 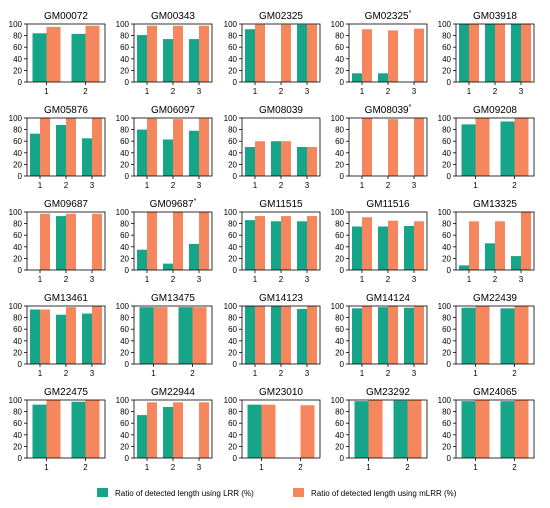 What do you see at coordinates (66, 110) in the screenshot?
I see `panel-title: GM05876` at bounding box center [66, 110].